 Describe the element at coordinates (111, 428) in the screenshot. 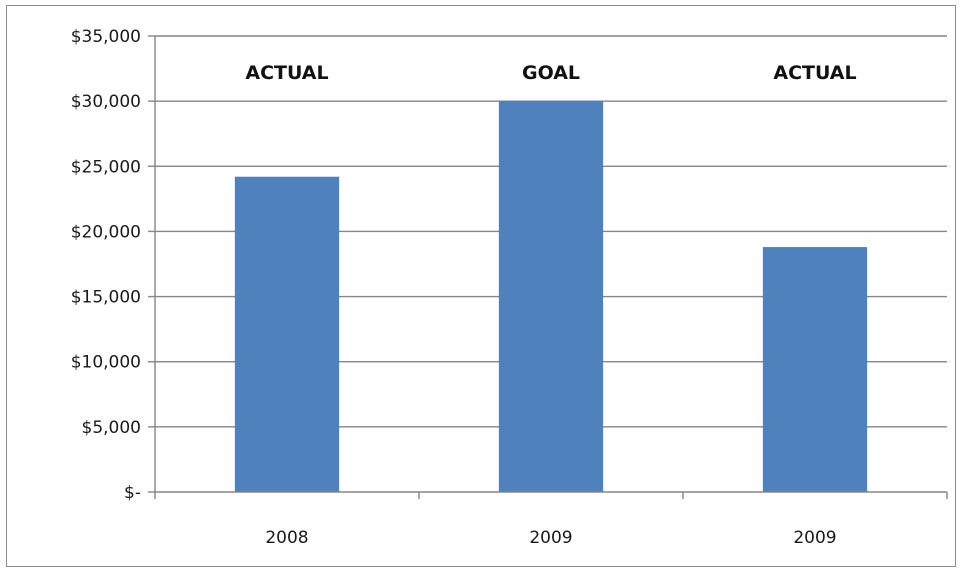

I see `y-tick-label: $5,000` at that location.